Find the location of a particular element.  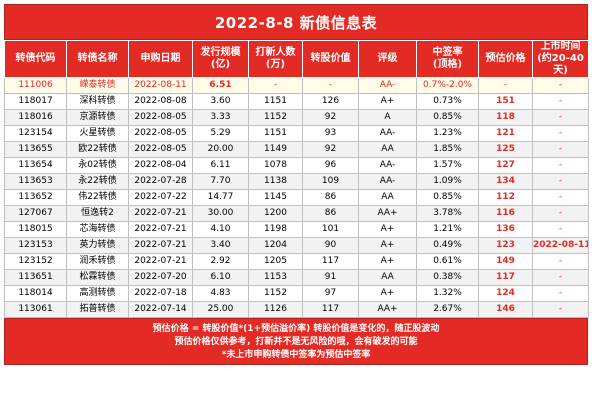

cell-code: 118016 is located at coordinates (35, 117).